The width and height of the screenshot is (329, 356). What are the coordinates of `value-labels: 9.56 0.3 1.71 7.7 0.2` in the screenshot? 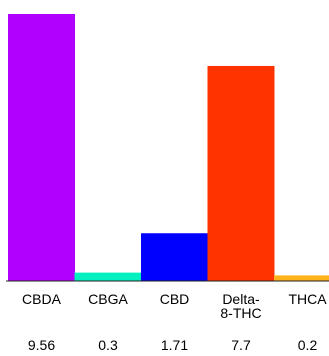 It's located at (173, 345).